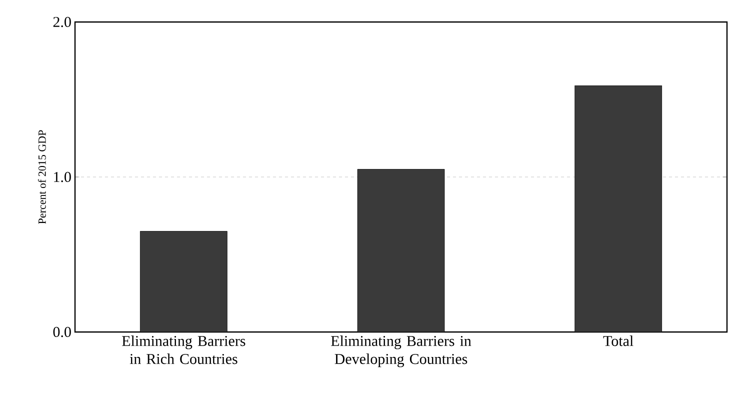 The image size is (731, 406). I want to click on y-tick-label: 1.0, so click(62, 177).